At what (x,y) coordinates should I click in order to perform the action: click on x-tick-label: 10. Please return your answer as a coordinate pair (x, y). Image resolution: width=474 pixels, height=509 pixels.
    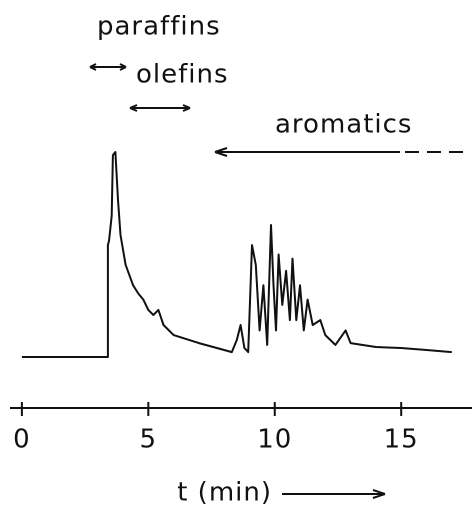
    Looking at the image, I should click on (274, 440).